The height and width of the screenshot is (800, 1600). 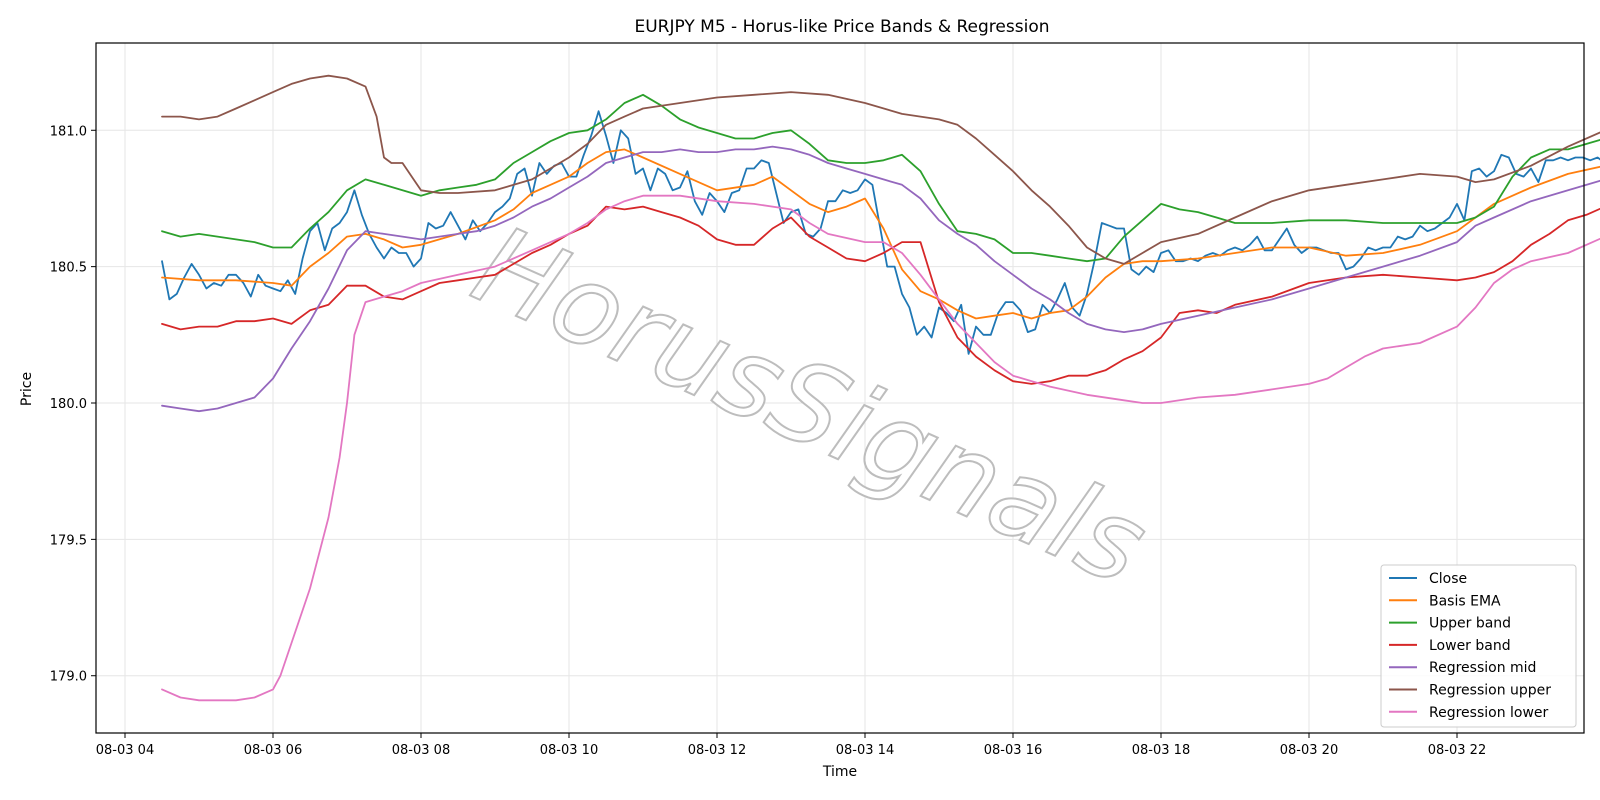 I want to click on legend-label: Close, so click(x=1448, y=579).